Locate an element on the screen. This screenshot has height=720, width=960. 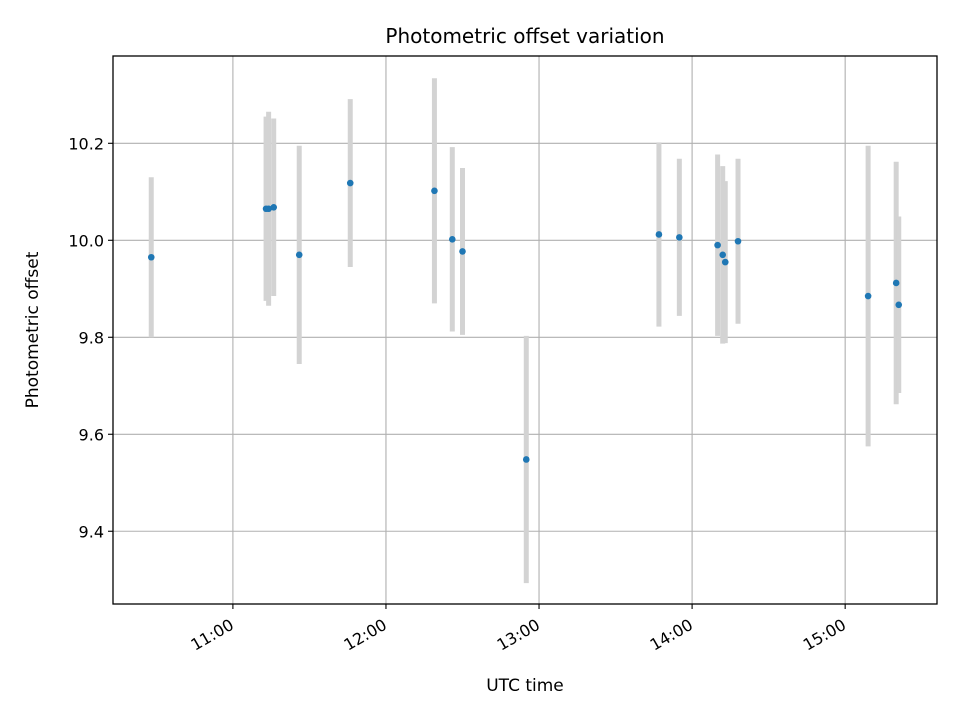
y-axis-label: Photometric offset is located at coordinates (33, 329).